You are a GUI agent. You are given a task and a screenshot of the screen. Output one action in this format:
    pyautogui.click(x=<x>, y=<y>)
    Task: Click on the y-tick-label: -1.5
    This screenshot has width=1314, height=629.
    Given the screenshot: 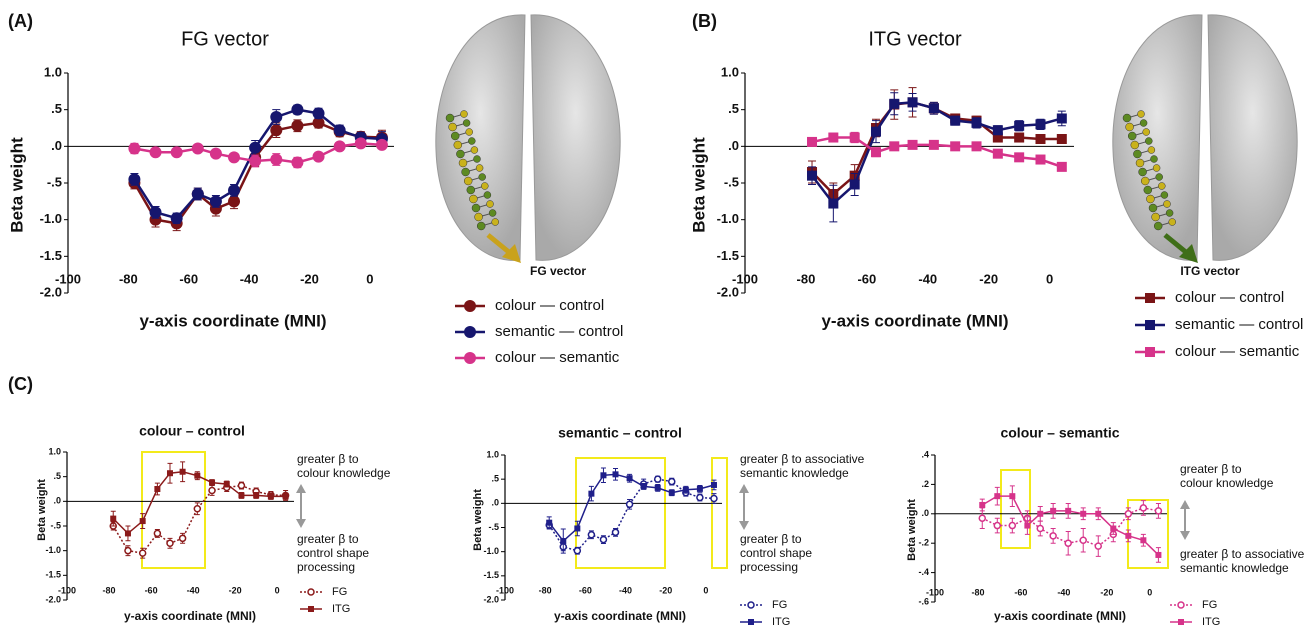 What is the action you would take?
    pyautogui.click(x=51, y=255)
    